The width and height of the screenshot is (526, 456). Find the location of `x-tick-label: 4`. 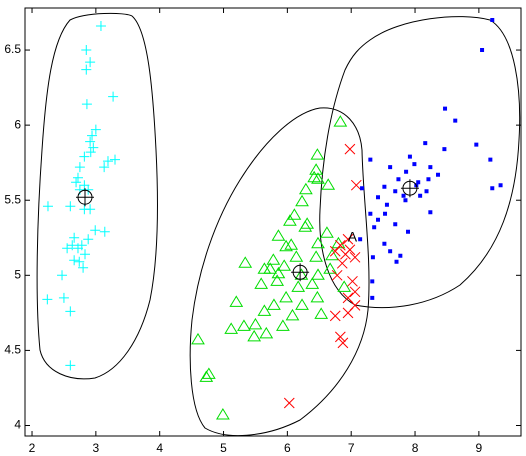

x-tick-label: 4 is located at coordinates (159, 448).